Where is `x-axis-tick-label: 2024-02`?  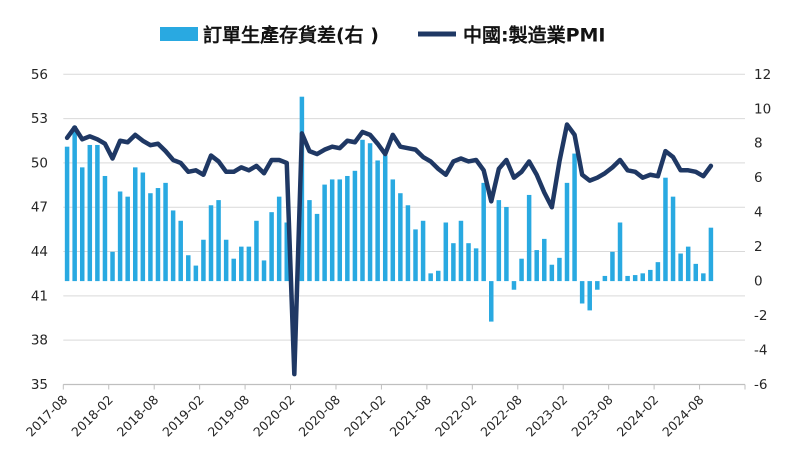
x-axis-tick-label: 2024-02 is located at coordinates (638, 416).